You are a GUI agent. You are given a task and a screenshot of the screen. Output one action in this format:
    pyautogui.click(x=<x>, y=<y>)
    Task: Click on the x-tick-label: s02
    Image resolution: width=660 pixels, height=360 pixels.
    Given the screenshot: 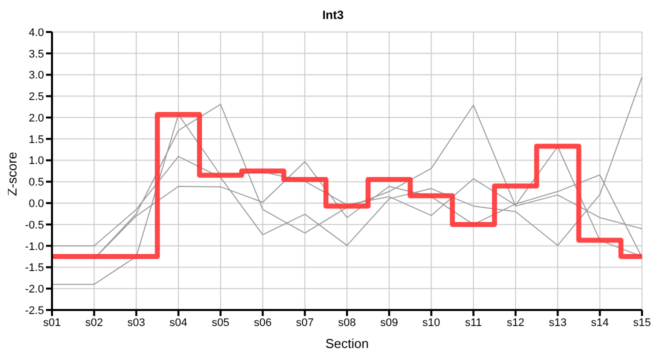 What is the action you would take?
    pyautogui.click(x=94, y=322)
    